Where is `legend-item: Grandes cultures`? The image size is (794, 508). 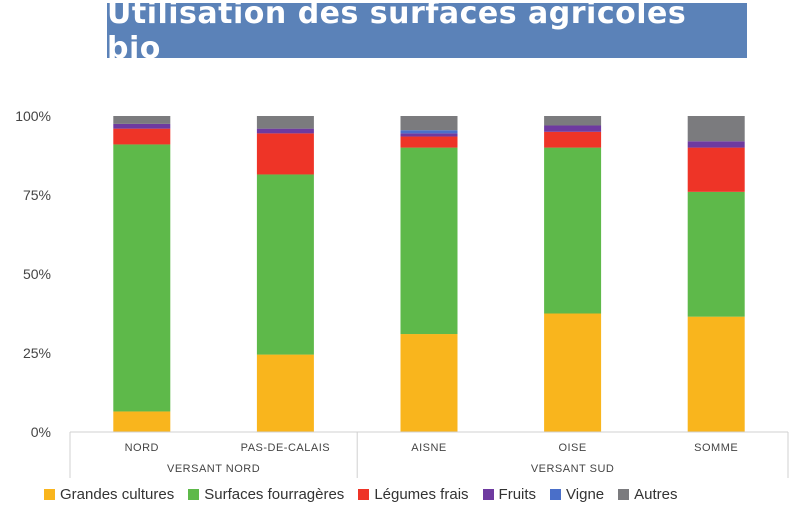 legend-item: Grandes cultures is located at coordinates (109, 494).